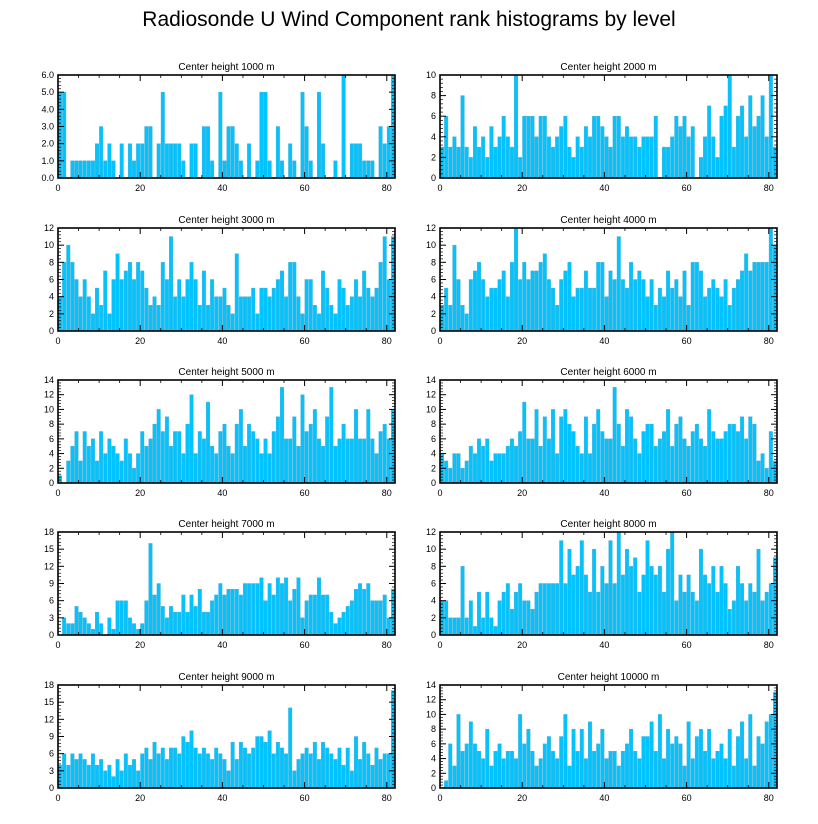 This screenshot has height=824, width=818. What do you see at coordinates (522, 188) in the screenshot?
I see `x-tick-label: 20` at bounding box center [522, 188].